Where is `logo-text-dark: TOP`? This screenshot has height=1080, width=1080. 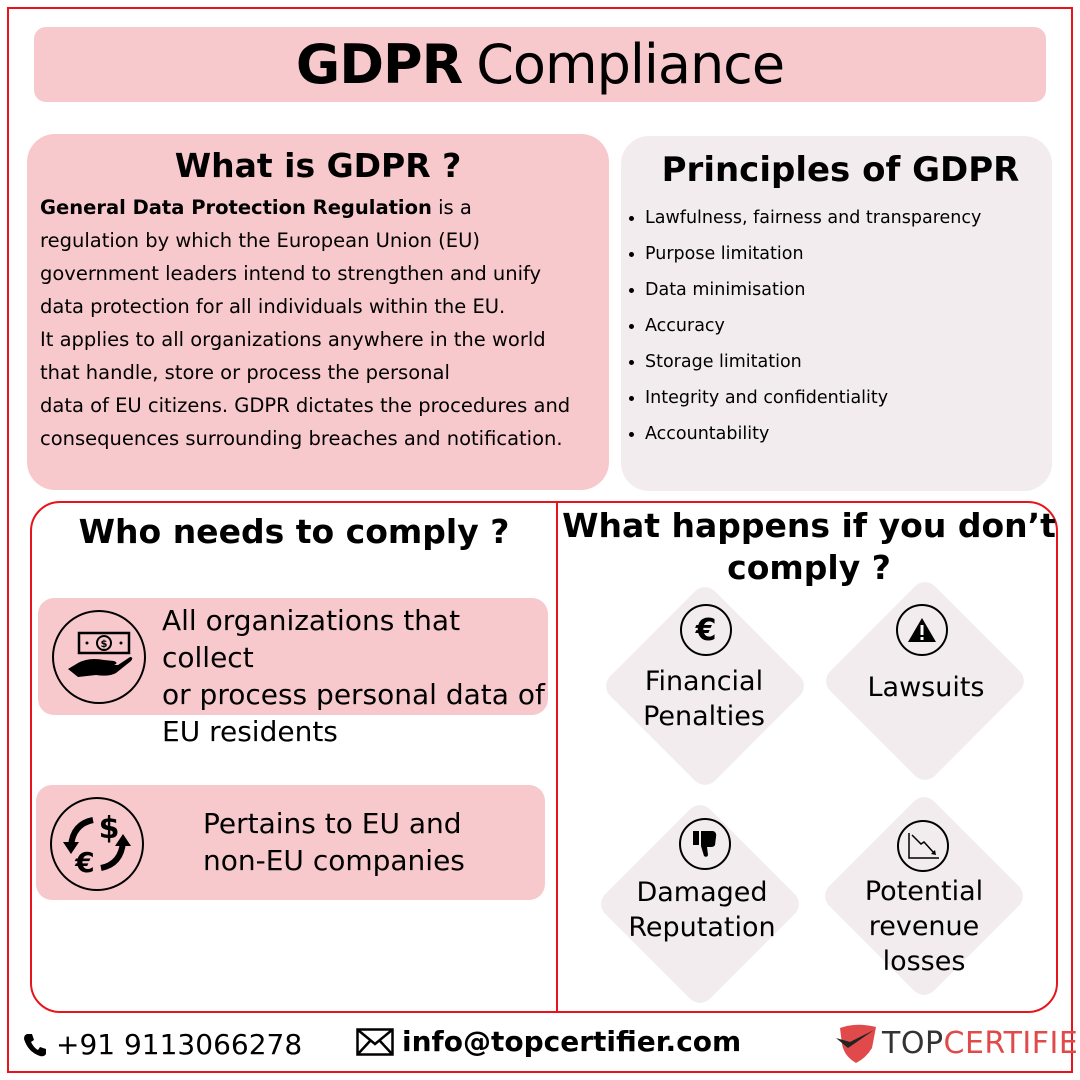 logo-text-dark: TOP is located at coordinates (913, 1043).